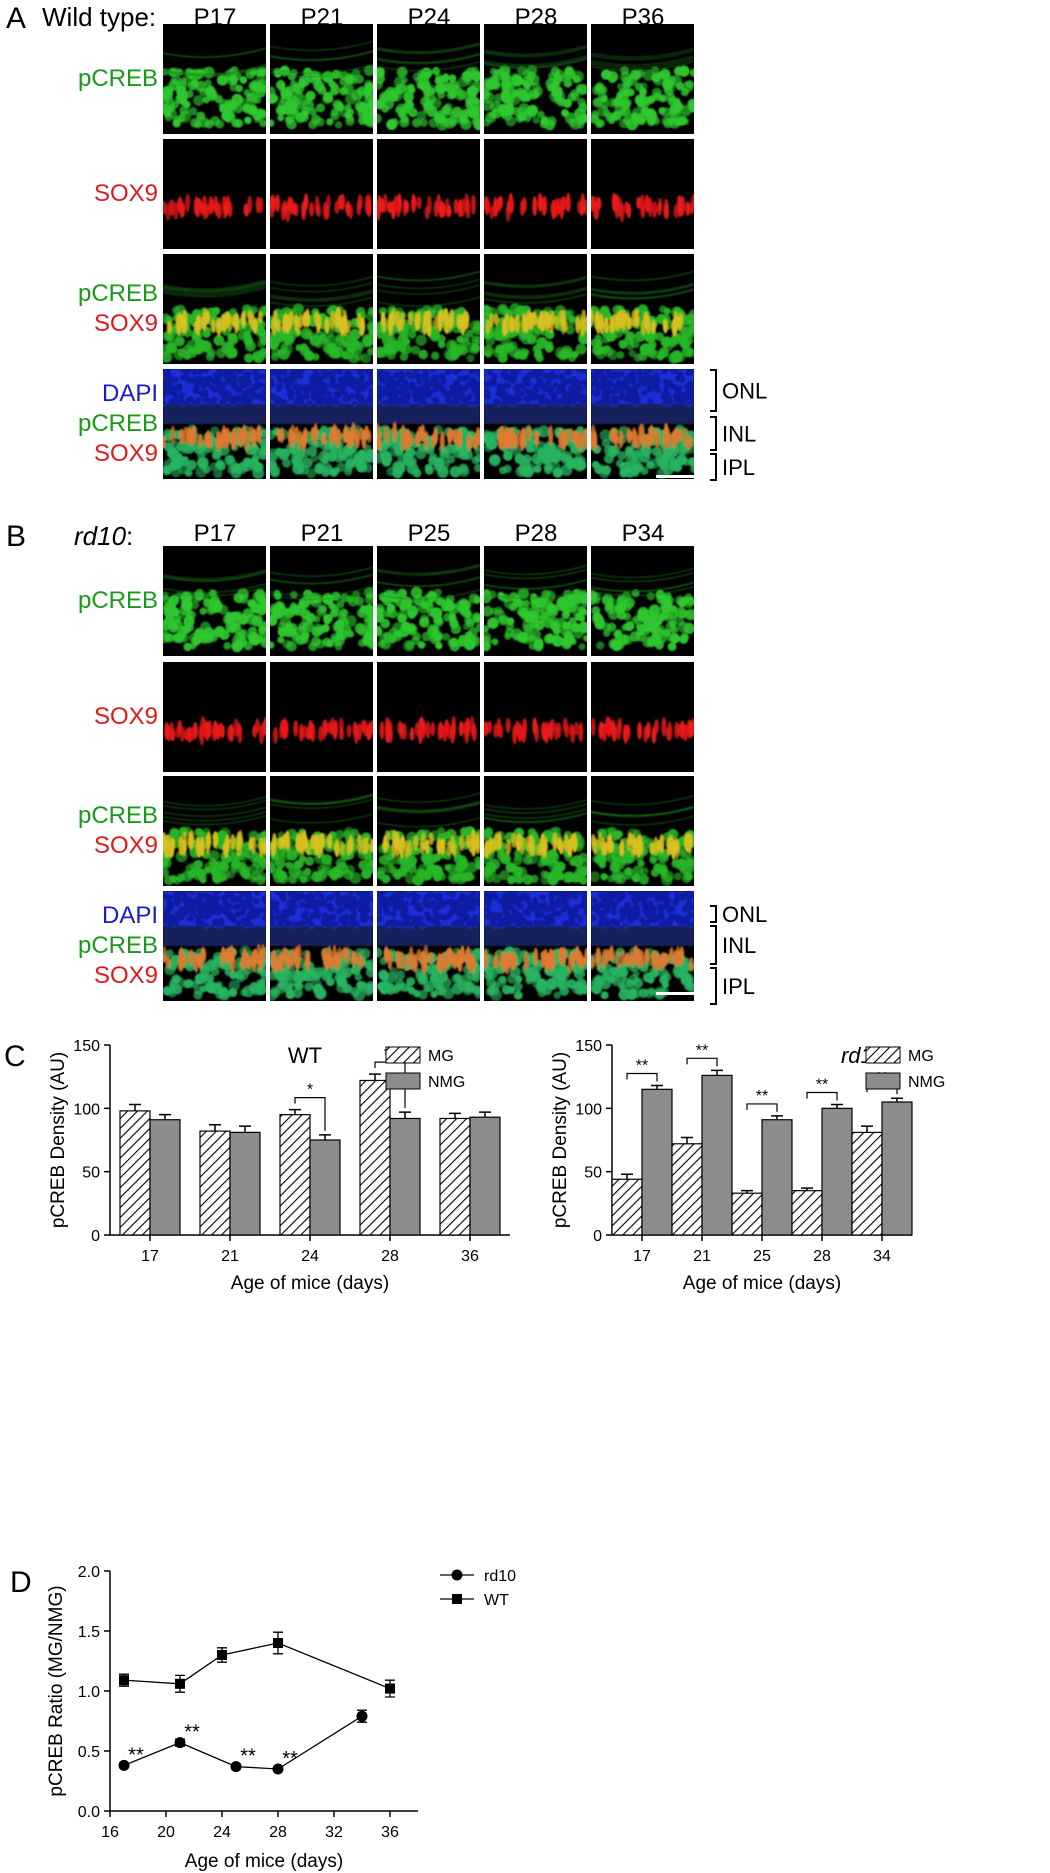 Image resolution: width=1050 pixels, height=1873 pixels. I want to click on x-tick-label: 16, so click(110, 1832).